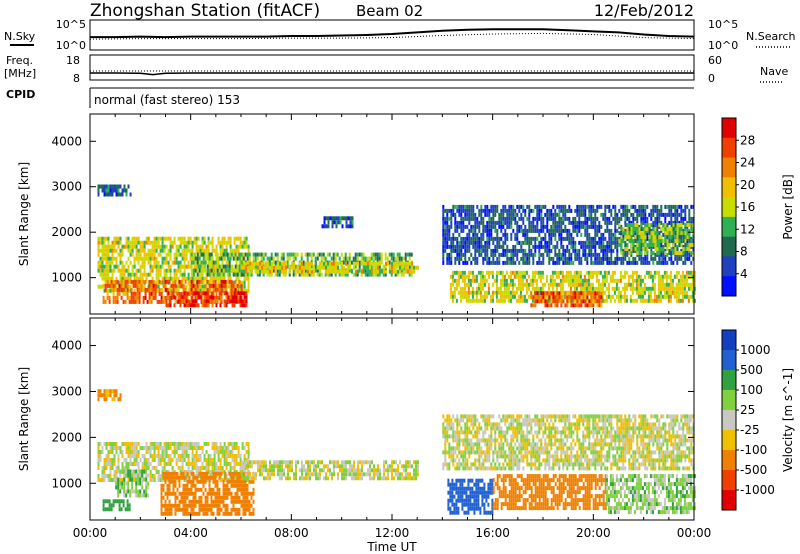 The height and width of the screenshot is (554, 800). Describe the element at coordinates (66, 187) in the screenshot. I see `y-tick-label: 3000` at that location.